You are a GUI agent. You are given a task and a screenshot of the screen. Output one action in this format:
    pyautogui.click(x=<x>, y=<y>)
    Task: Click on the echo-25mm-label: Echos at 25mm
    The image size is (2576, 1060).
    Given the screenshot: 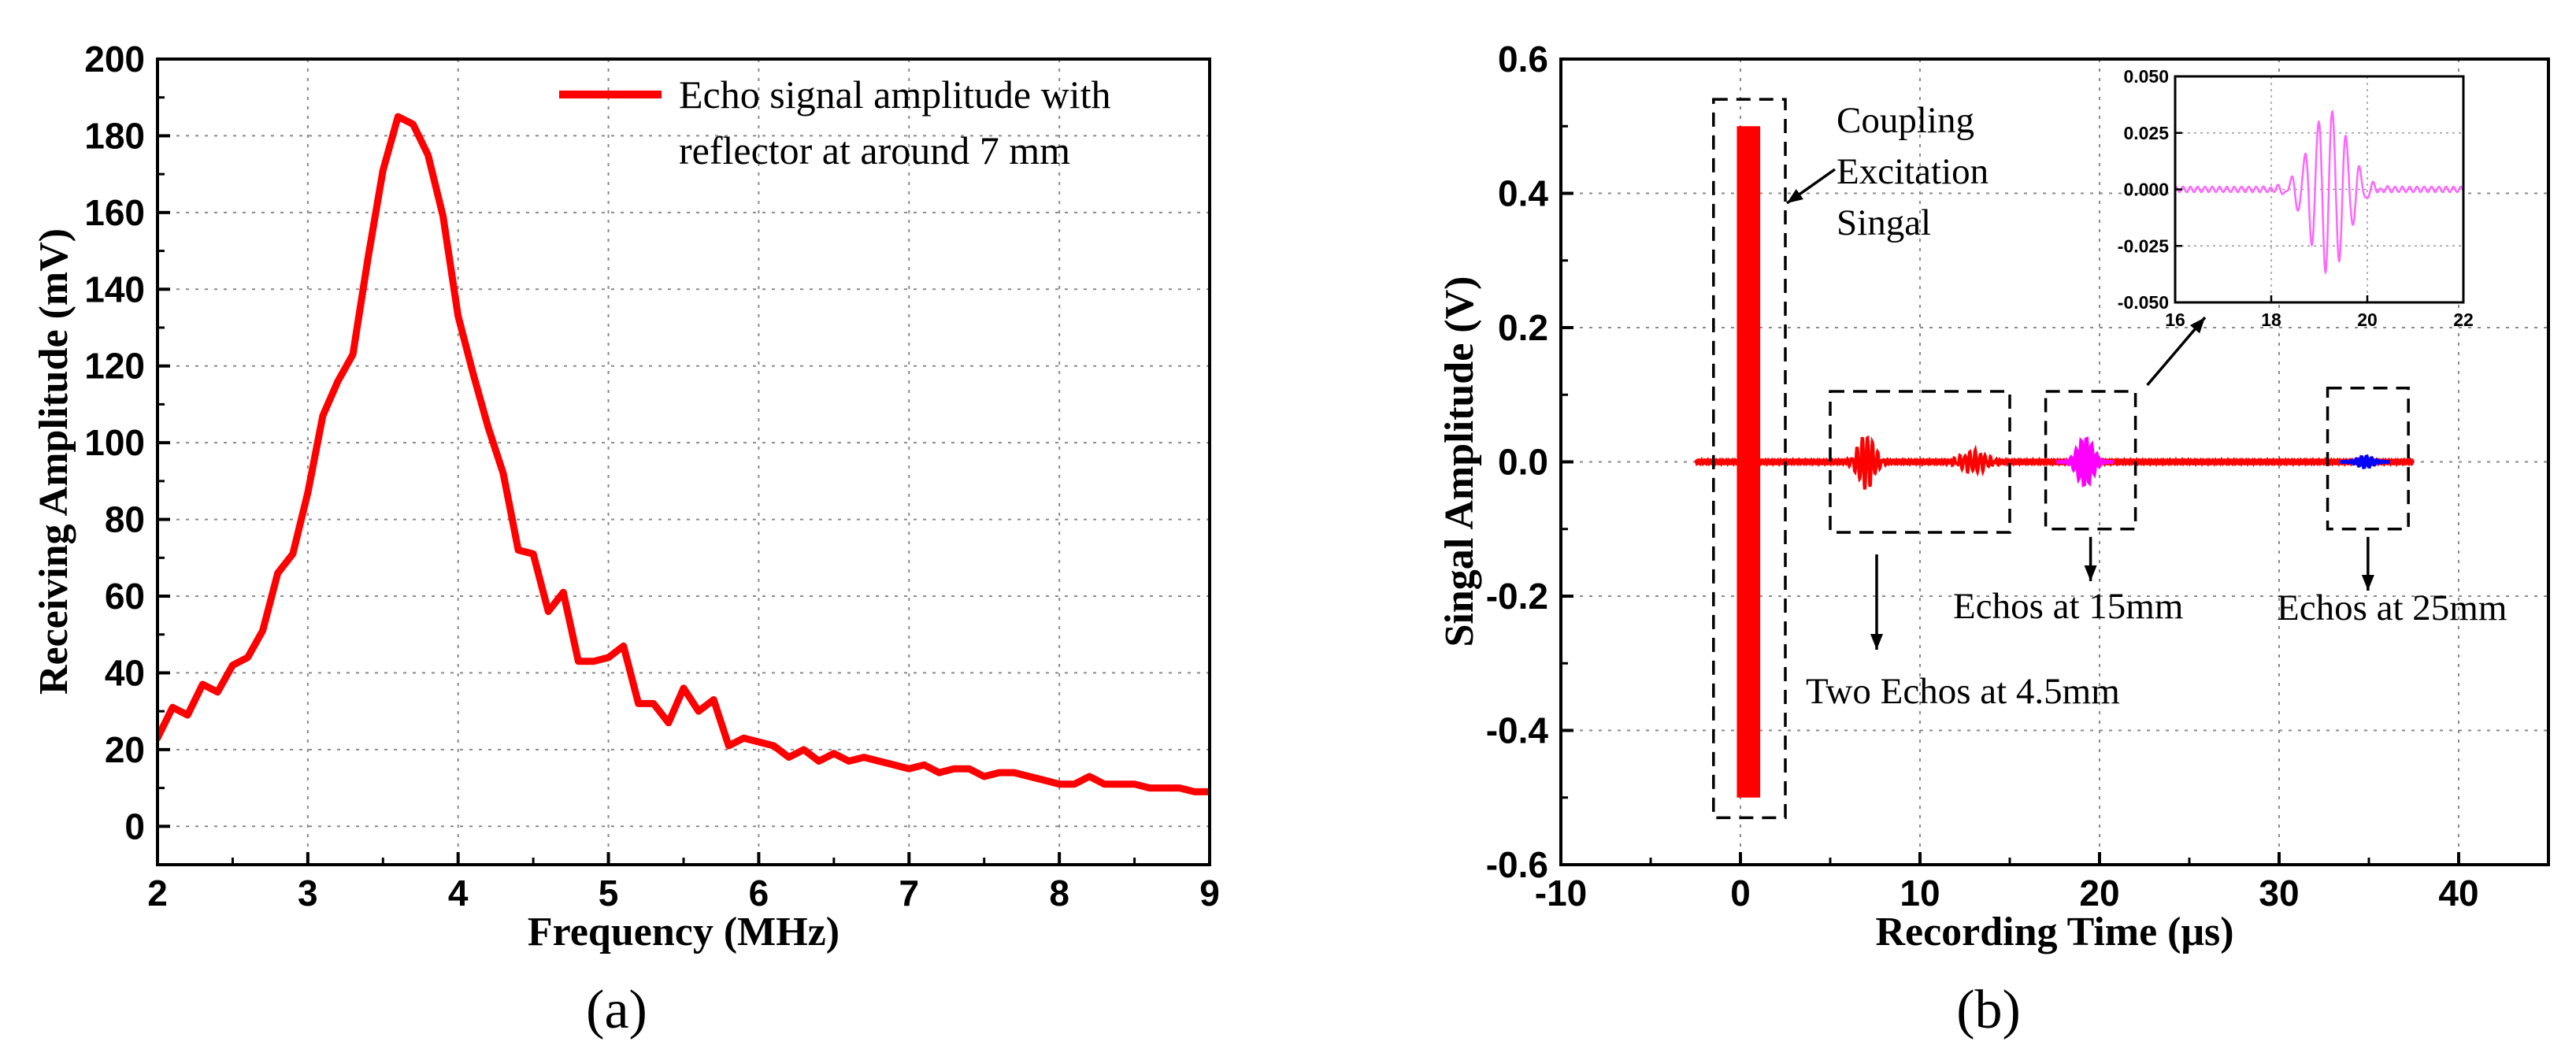 What is the action you would take?
    pyautogui.click(x=2392, y=607)
    